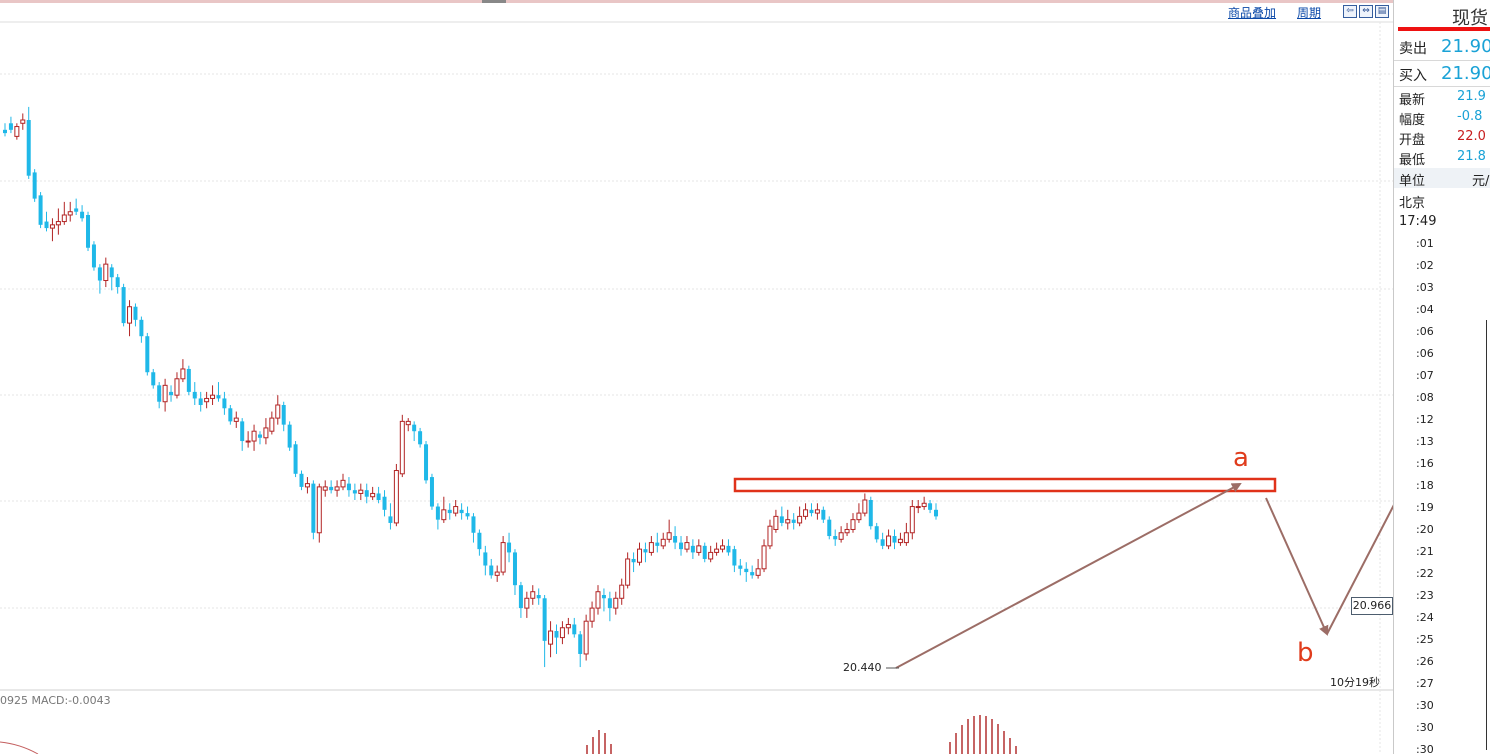  What do you see at coordinates (1359, 569) in the screenshot?
I see `trend-arrow-c` at bounding box center [1359, 569].